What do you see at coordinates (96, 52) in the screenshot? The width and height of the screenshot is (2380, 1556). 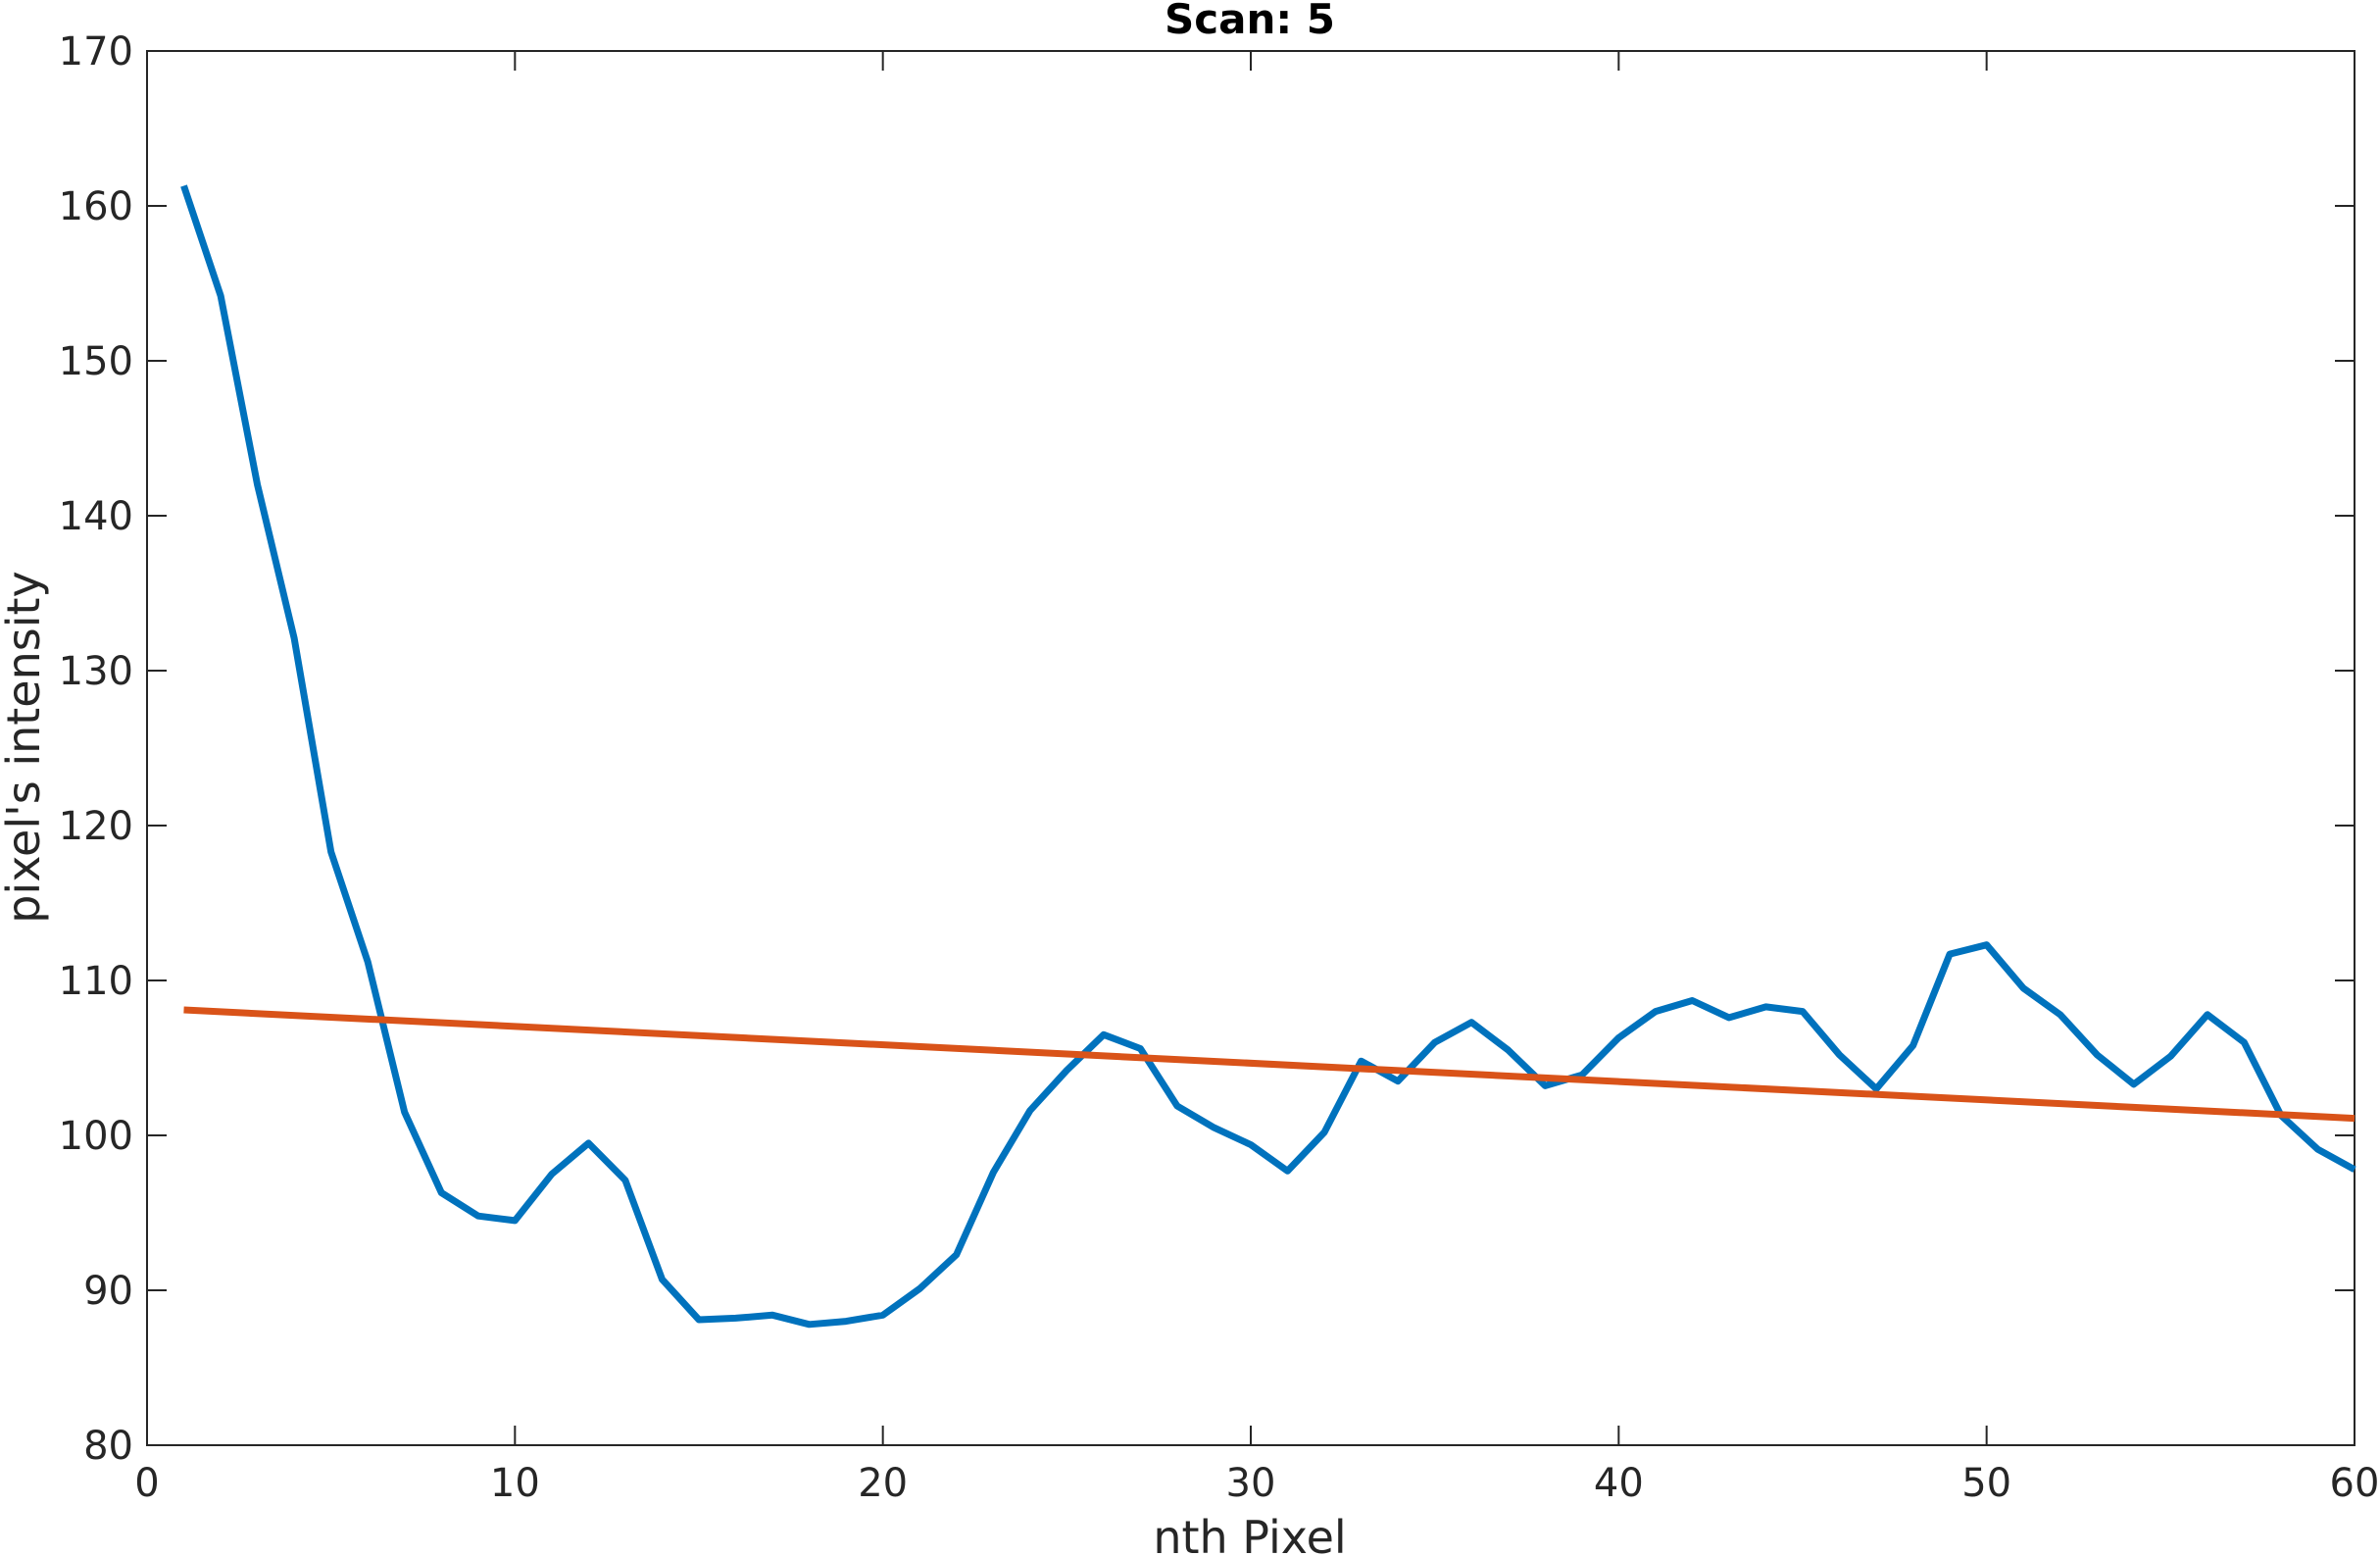 I see `y-tick-label: 170` at bounding box center [96, 52].